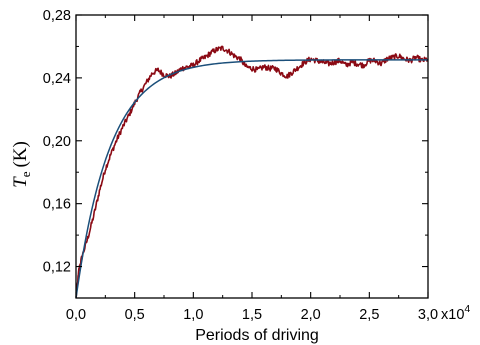 The image size is (480, 345). I want to click on x-axis-title: Periods of driving, so click(257, 335).